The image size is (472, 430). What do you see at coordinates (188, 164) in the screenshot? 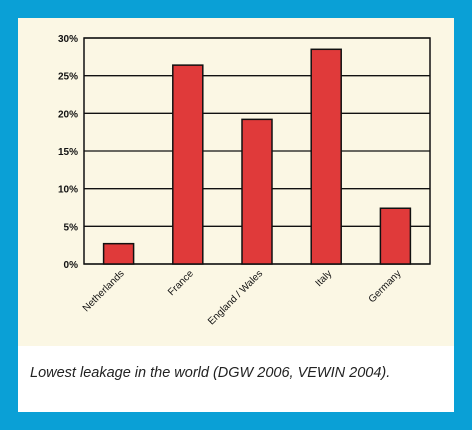
I see `bar-france` at bounding box center [188, 164].